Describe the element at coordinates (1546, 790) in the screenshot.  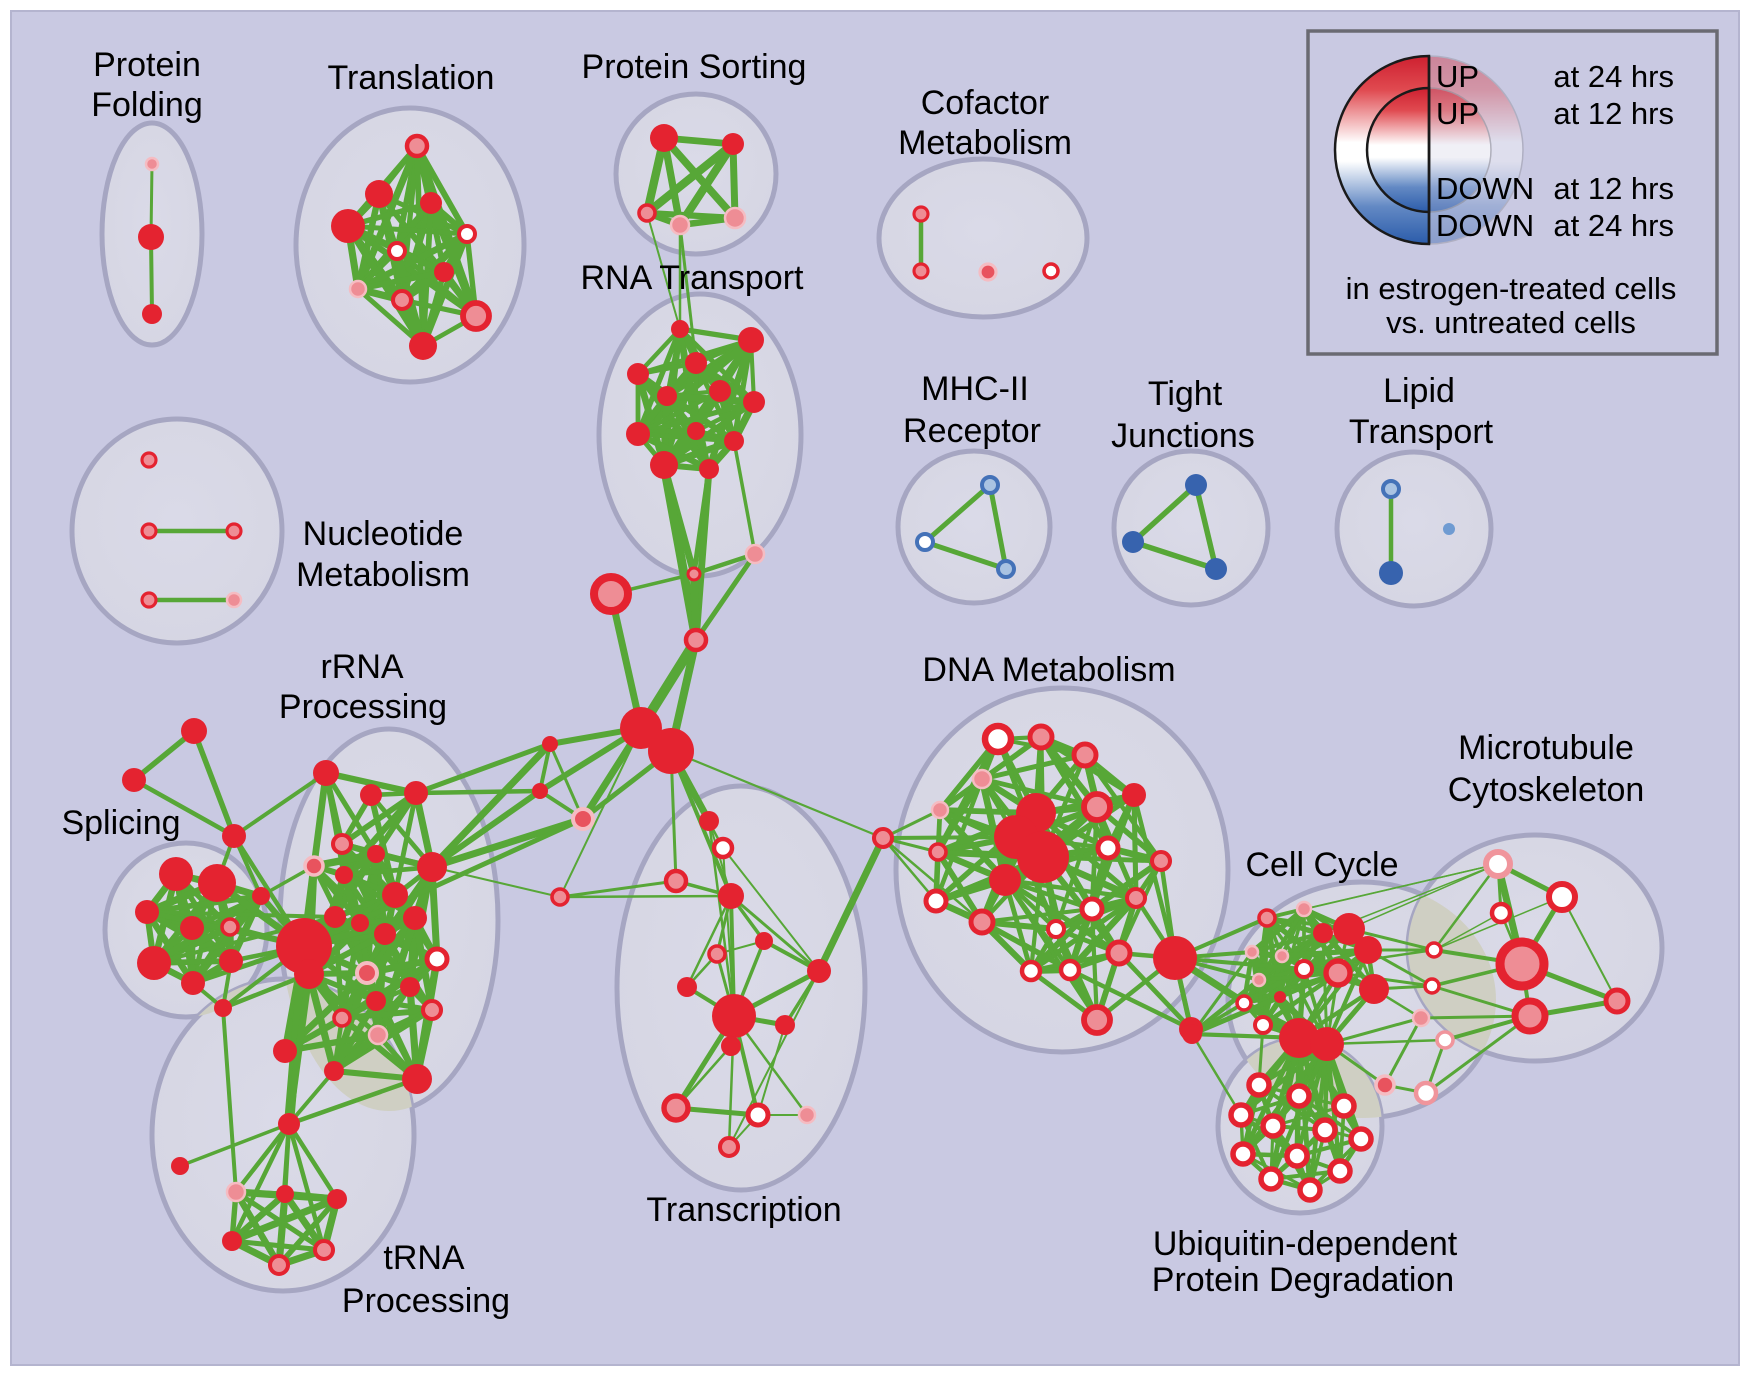
I see `svg-text: Cytoskeleton` at that location.